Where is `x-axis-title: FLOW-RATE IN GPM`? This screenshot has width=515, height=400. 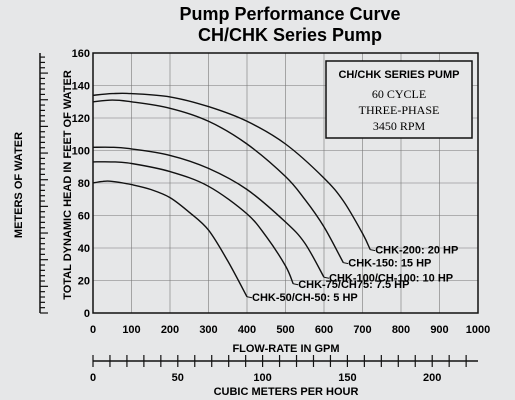 x-axis-title: FLOW-RATE IN GPM is located at coordinates (285, 349).